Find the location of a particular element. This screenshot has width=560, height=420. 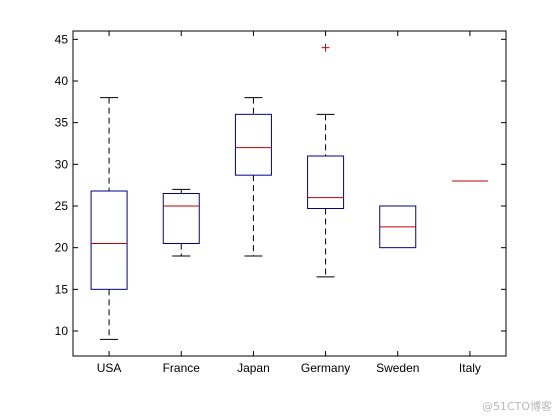

x-tick-label: France is located at coordinates (182, 368).